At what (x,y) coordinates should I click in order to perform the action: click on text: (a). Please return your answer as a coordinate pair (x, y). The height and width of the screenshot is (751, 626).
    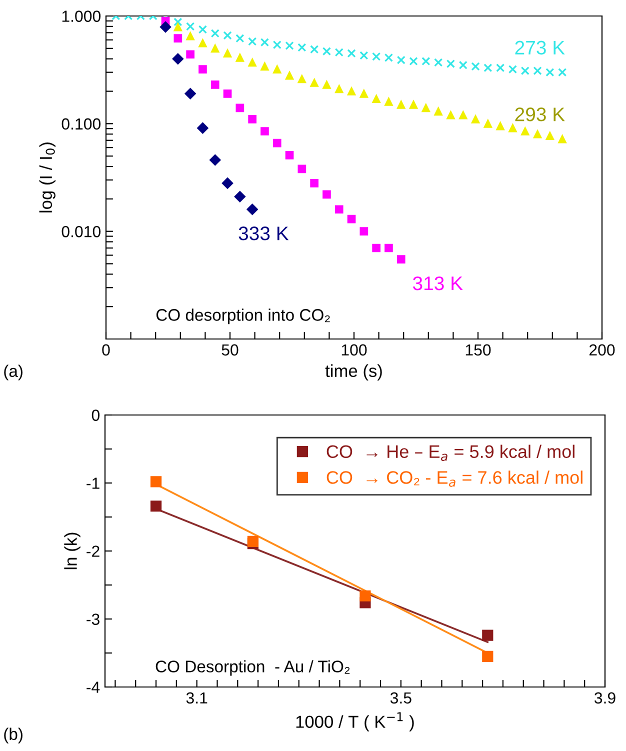
    Looking at the image, I should click on (13, 372).